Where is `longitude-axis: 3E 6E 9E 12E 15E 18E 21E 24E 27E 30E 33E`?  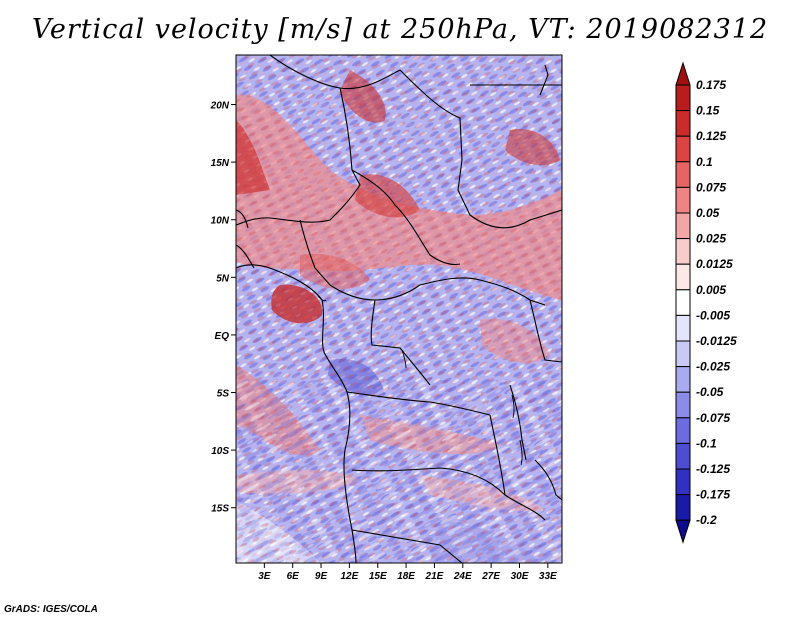
longitude-axis: 3E 6E 9E 12E 15E 18E 21E 24E 27E 30E 33E is located at coordinates (407, 572).